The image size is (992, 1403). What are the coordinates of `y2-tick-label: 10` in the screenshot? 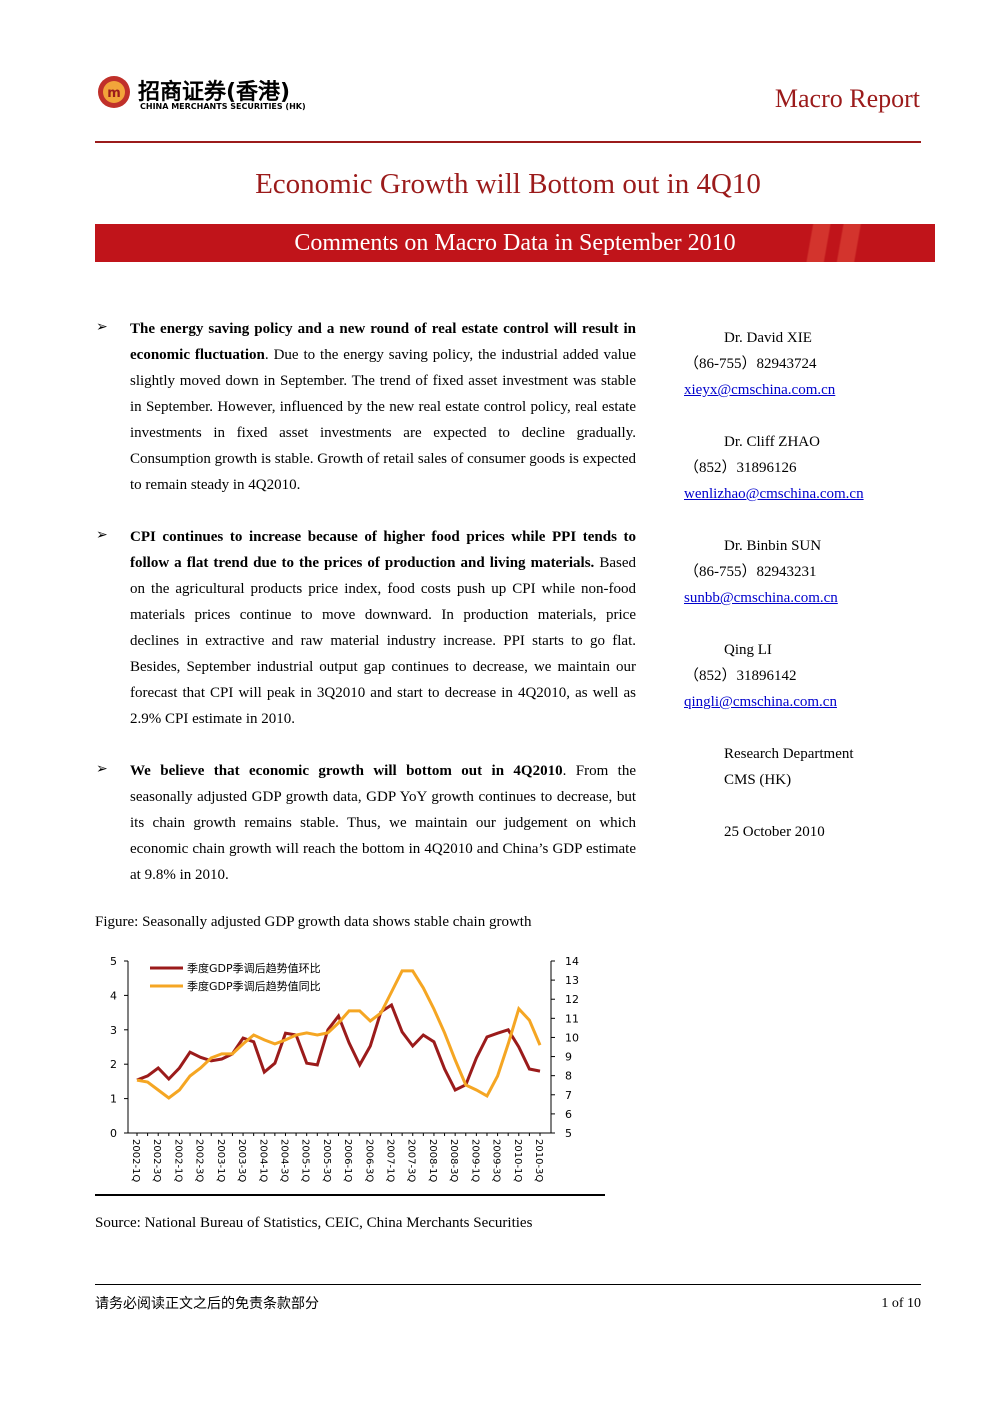 It's located at (572, 1037).